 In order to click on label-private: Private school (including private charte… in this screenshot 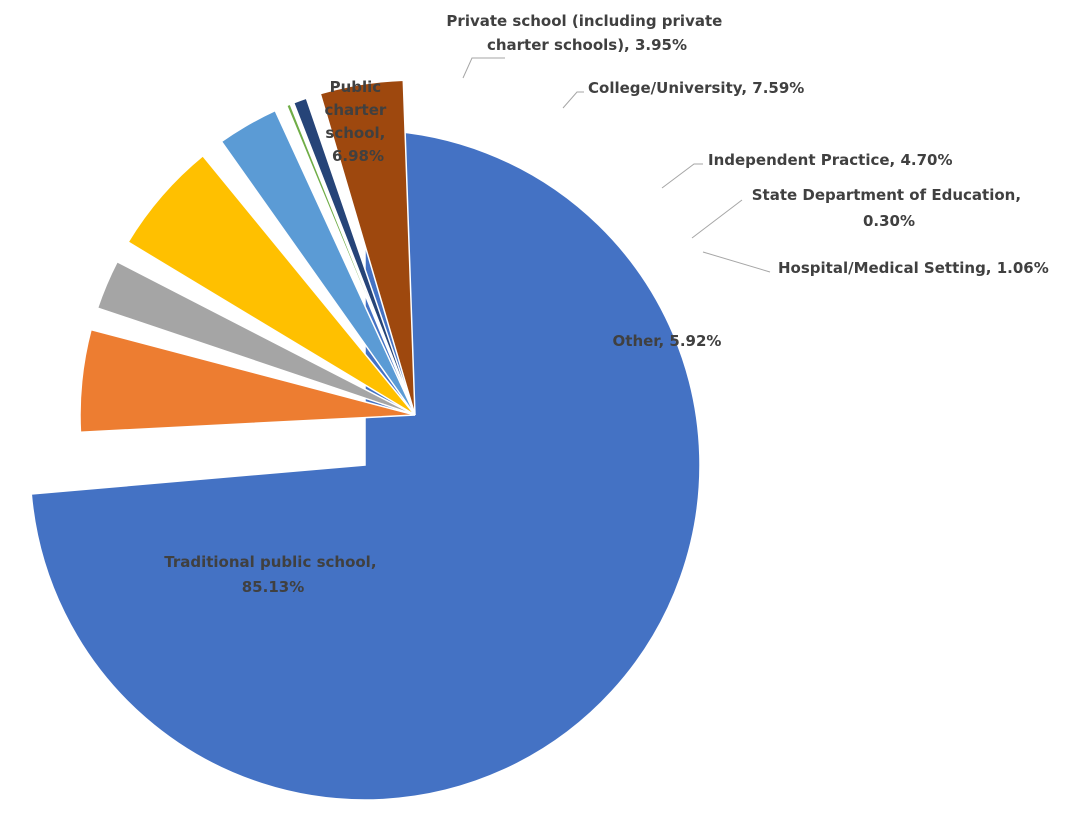, I will do `click(586, 33)`.